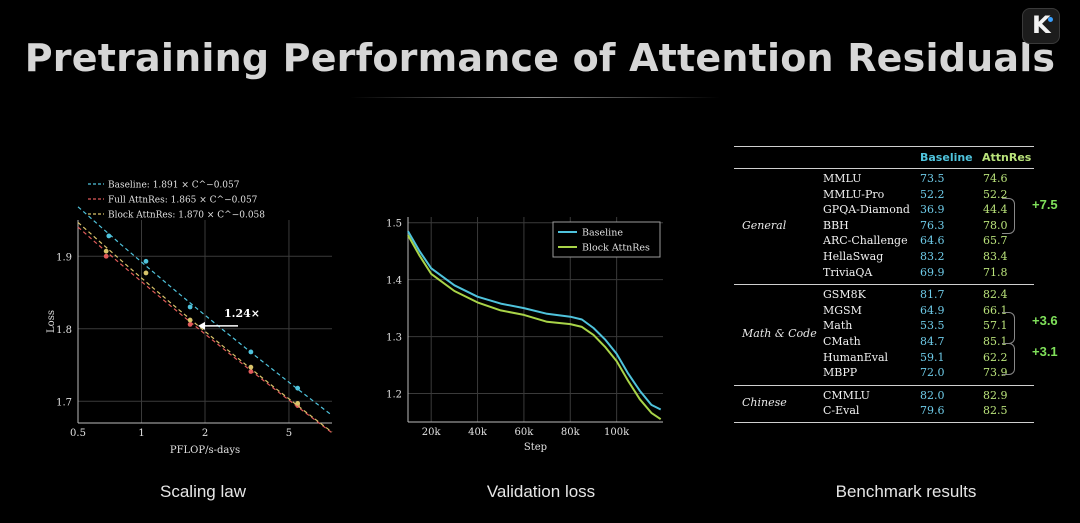  I want to click on x-axis-label: PFLOP/s-days, so click(205, 450).